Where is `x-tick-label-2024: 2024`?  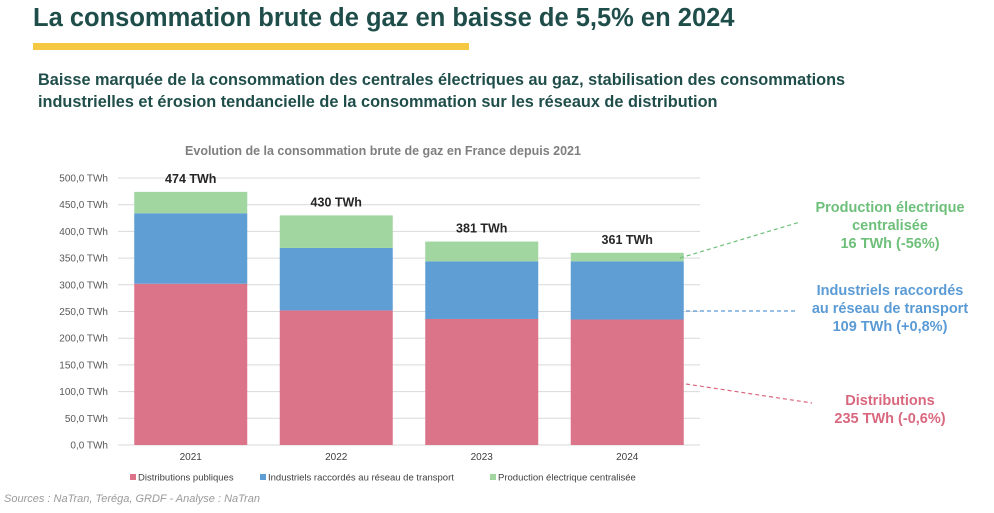
x-tick-label-2024: 2024 is located at coordinates (627, 457).